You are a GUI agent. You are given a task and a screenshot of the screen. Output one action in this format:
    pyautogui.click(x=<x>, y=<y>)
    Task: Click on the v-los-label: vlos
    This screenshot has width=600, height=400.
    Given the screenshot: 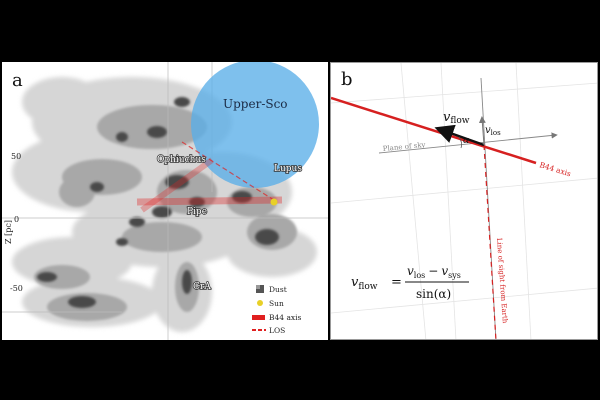 What is the action you would take?
    pyautogui.click(x=493, y=131)
    